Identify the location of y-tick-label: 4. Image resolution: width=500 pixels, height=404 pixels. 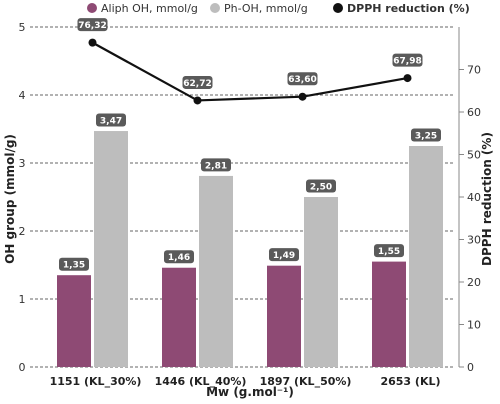
(22, 95).